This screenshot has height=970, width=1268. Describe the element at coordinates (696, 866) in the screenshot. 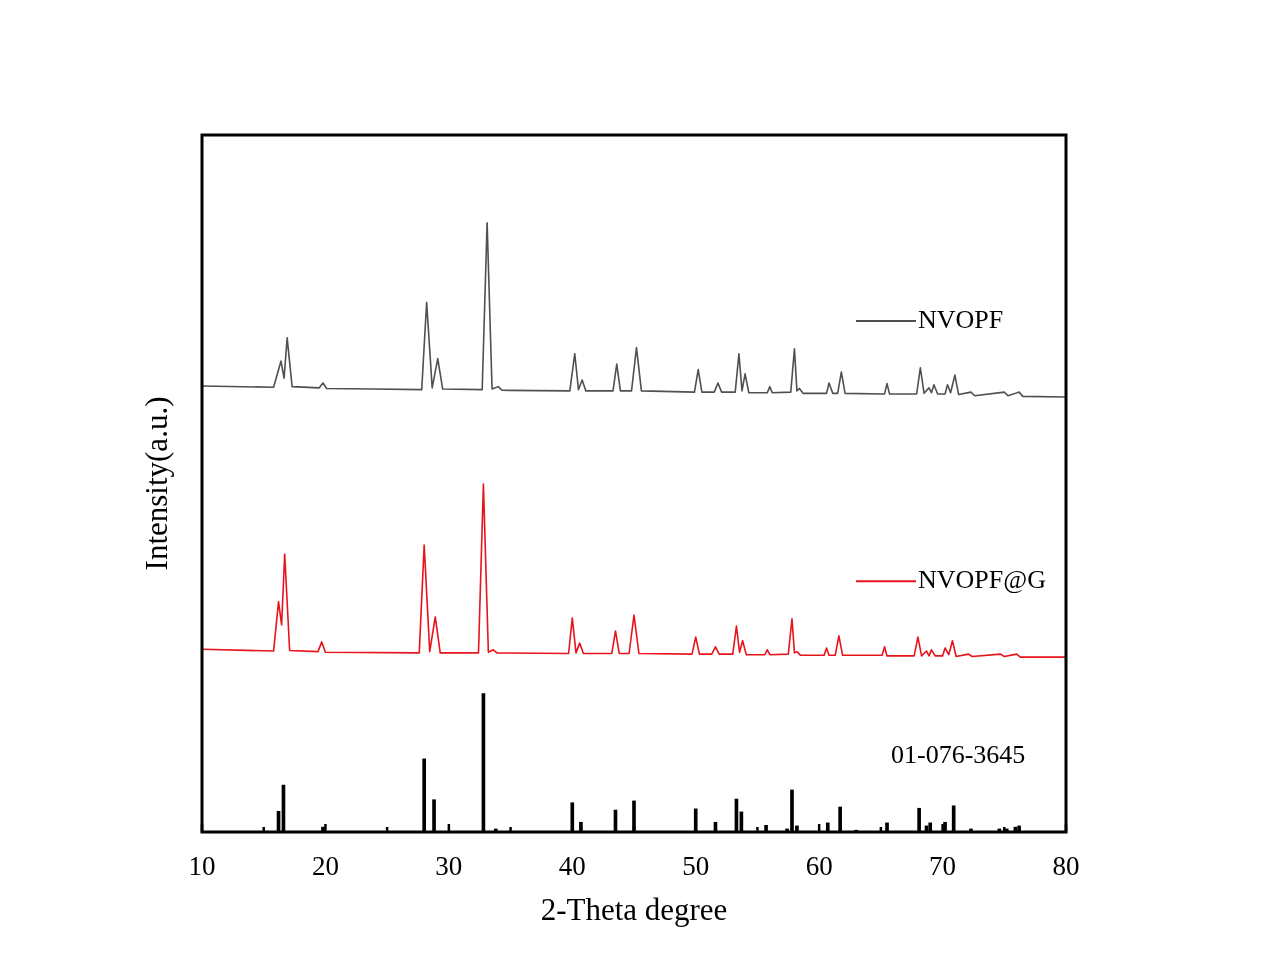

I see `x-tick-label: 50` at that location.